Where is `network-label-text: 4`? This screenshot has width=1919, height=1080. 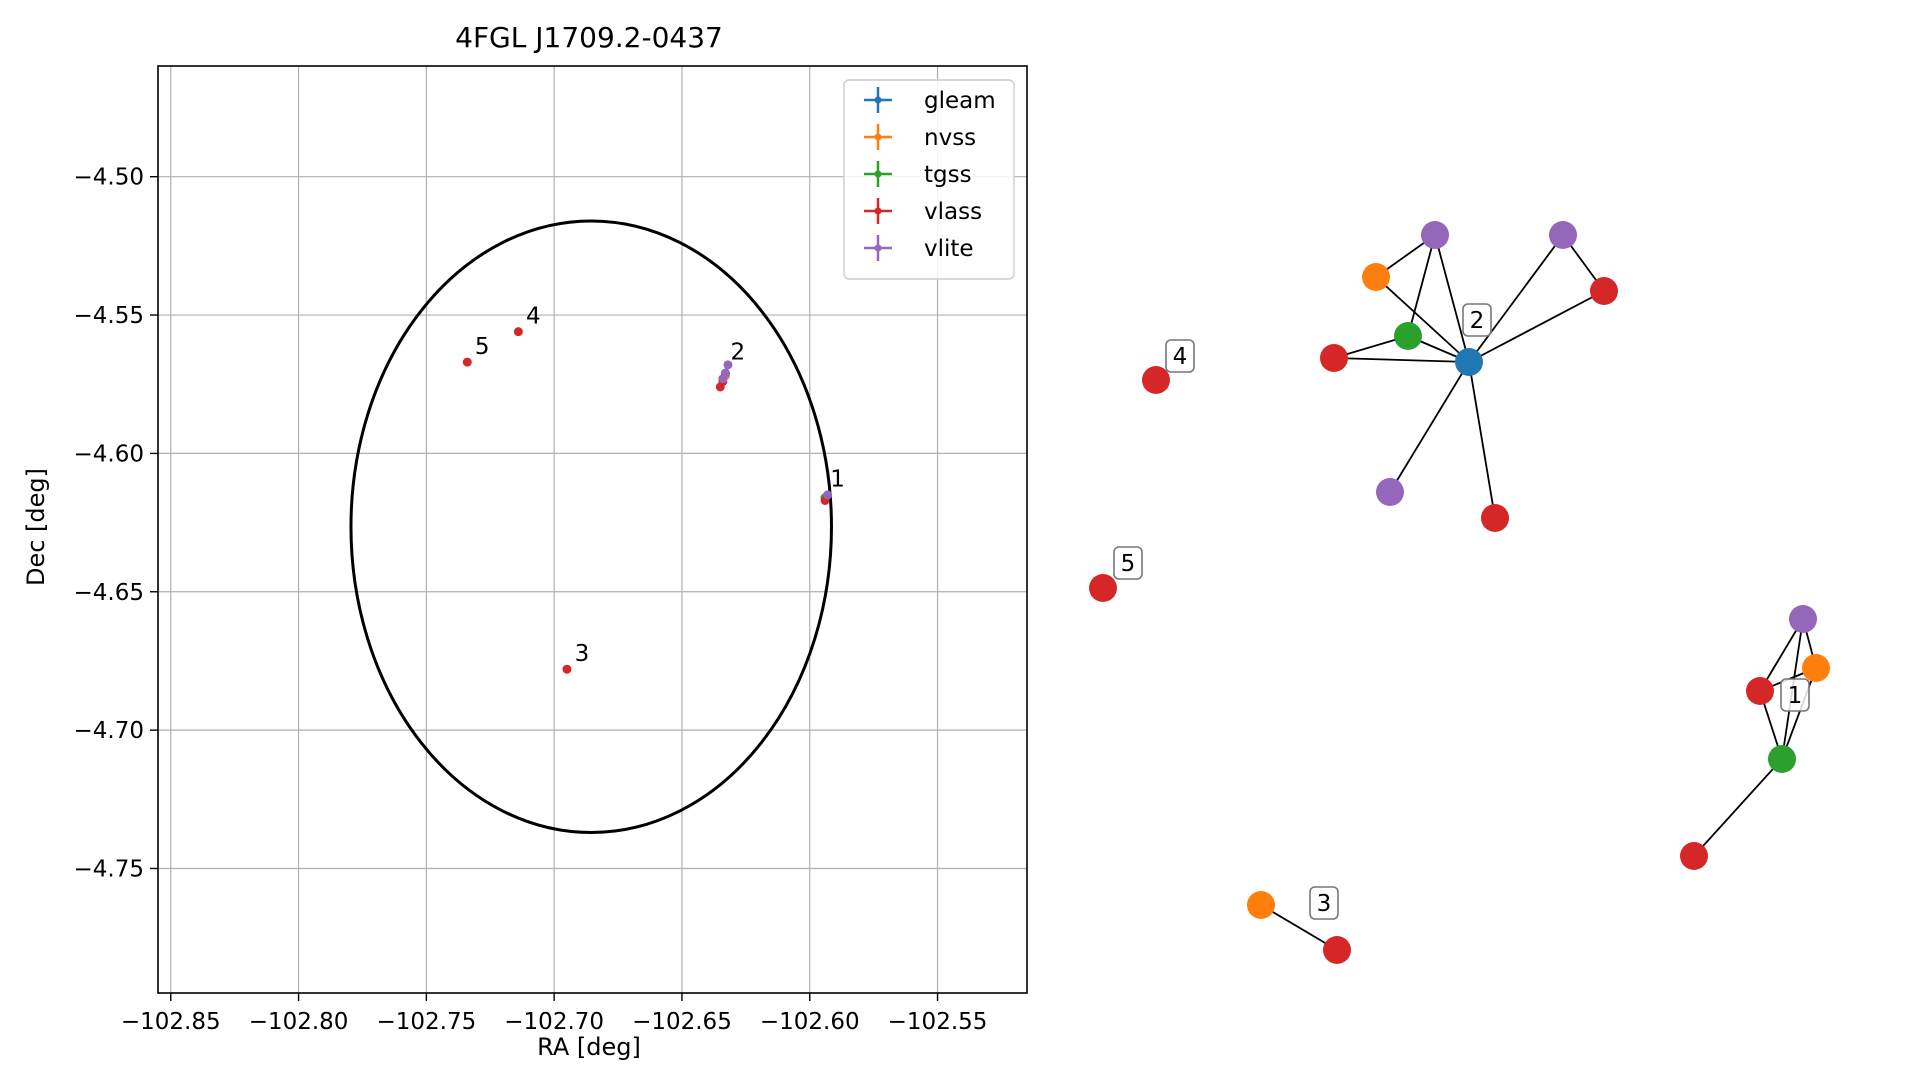 network-label-text: 4 is located at coordinates (1180, 357).